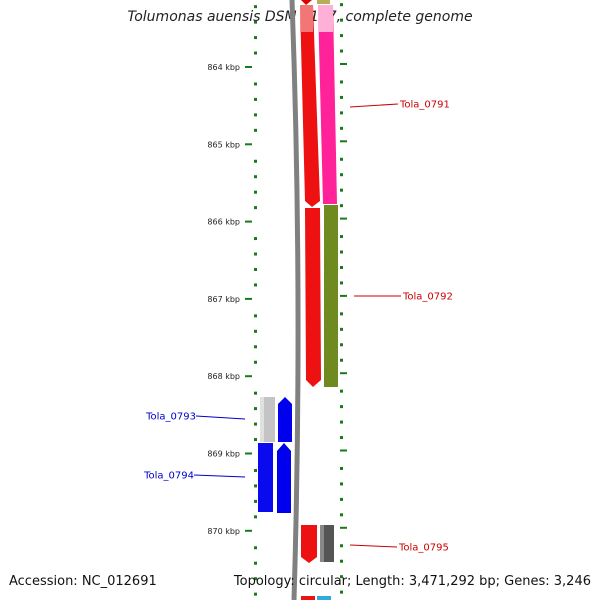  I want to click on minor-tick-dots, so click(298, 299).